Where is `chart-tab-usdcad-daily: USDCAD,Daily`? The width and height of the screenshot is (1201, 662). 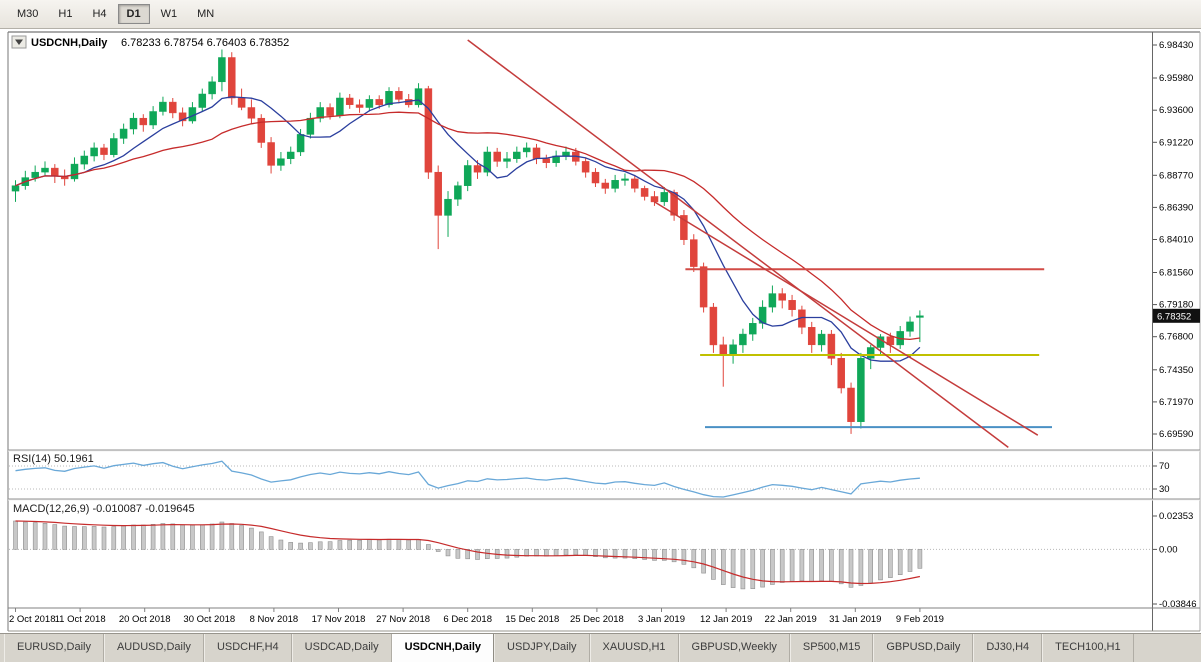 chart-tab-usdcad-daily: USDCAD,Daily is located at coordinates (341, 648).